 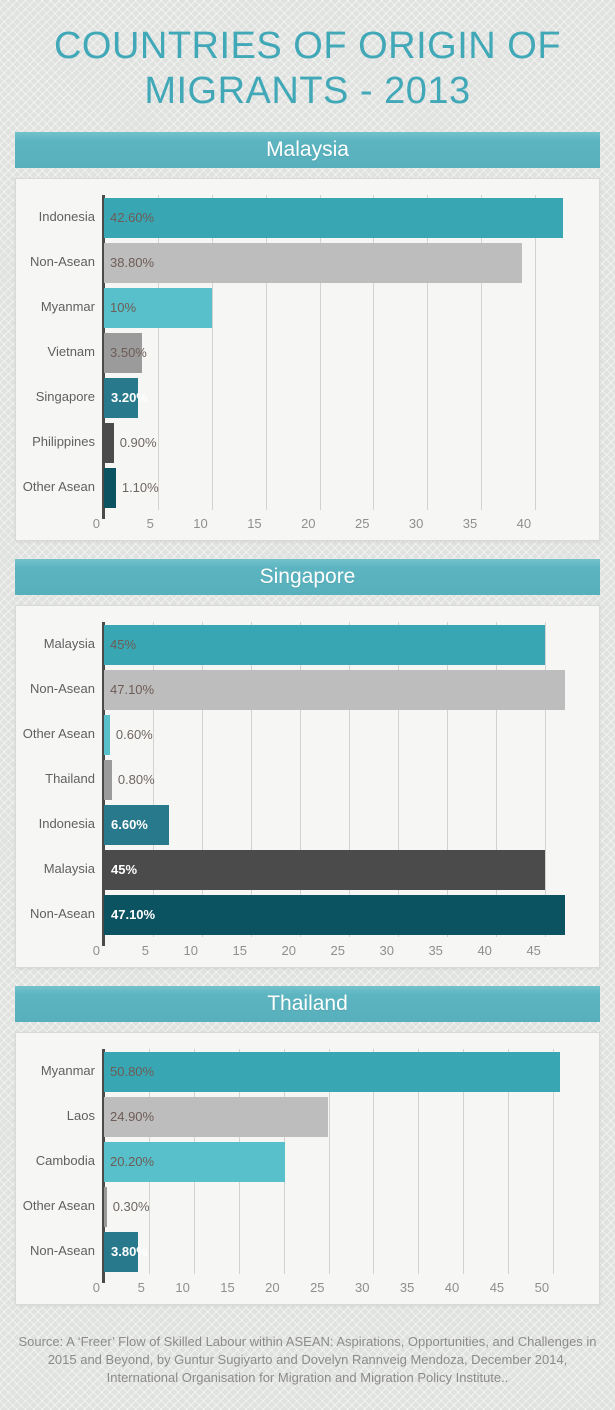 What do you see at coordinates (307, 150) in the screenshot?
I see `chart-header-malaysia: Malaysia` at bounding box center [307, 150].